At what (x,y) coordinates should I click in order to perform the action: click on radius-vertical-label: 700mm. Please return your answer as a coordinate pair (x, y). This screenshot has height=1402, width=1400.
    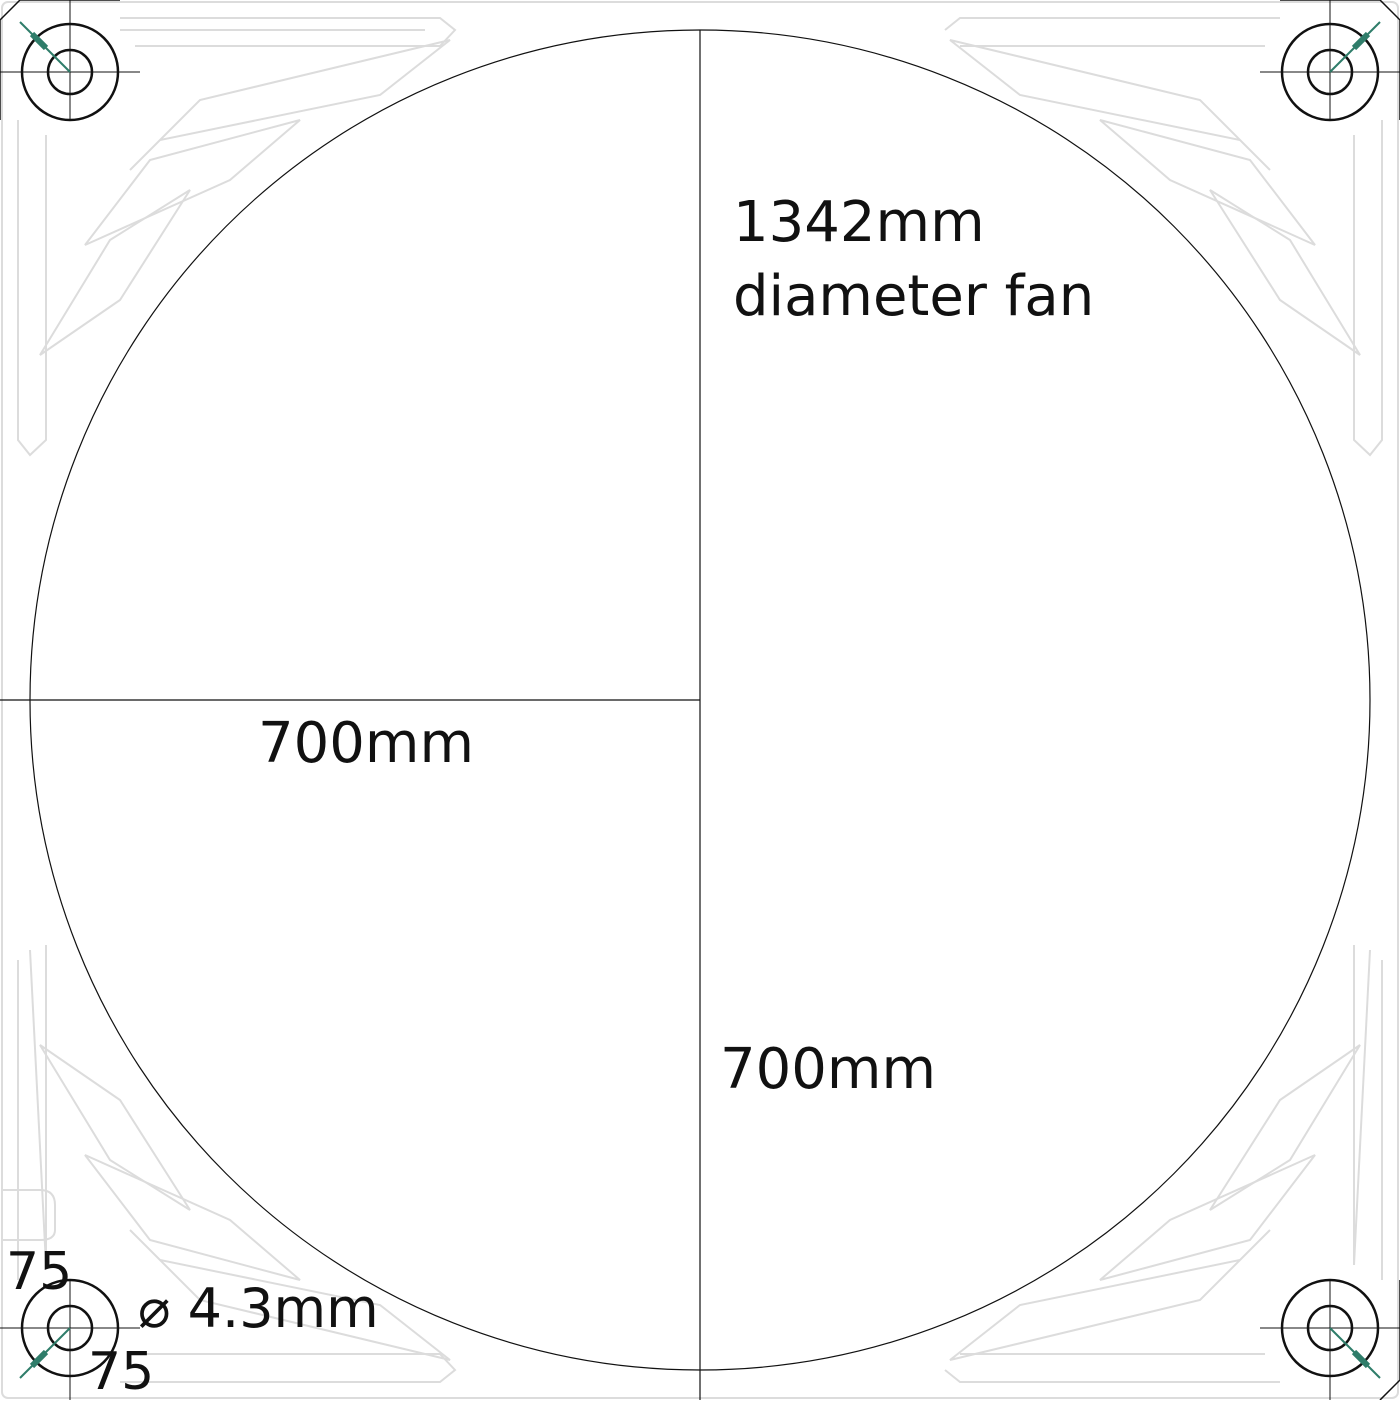
    Looking at the image, I should click on (828, 1069).